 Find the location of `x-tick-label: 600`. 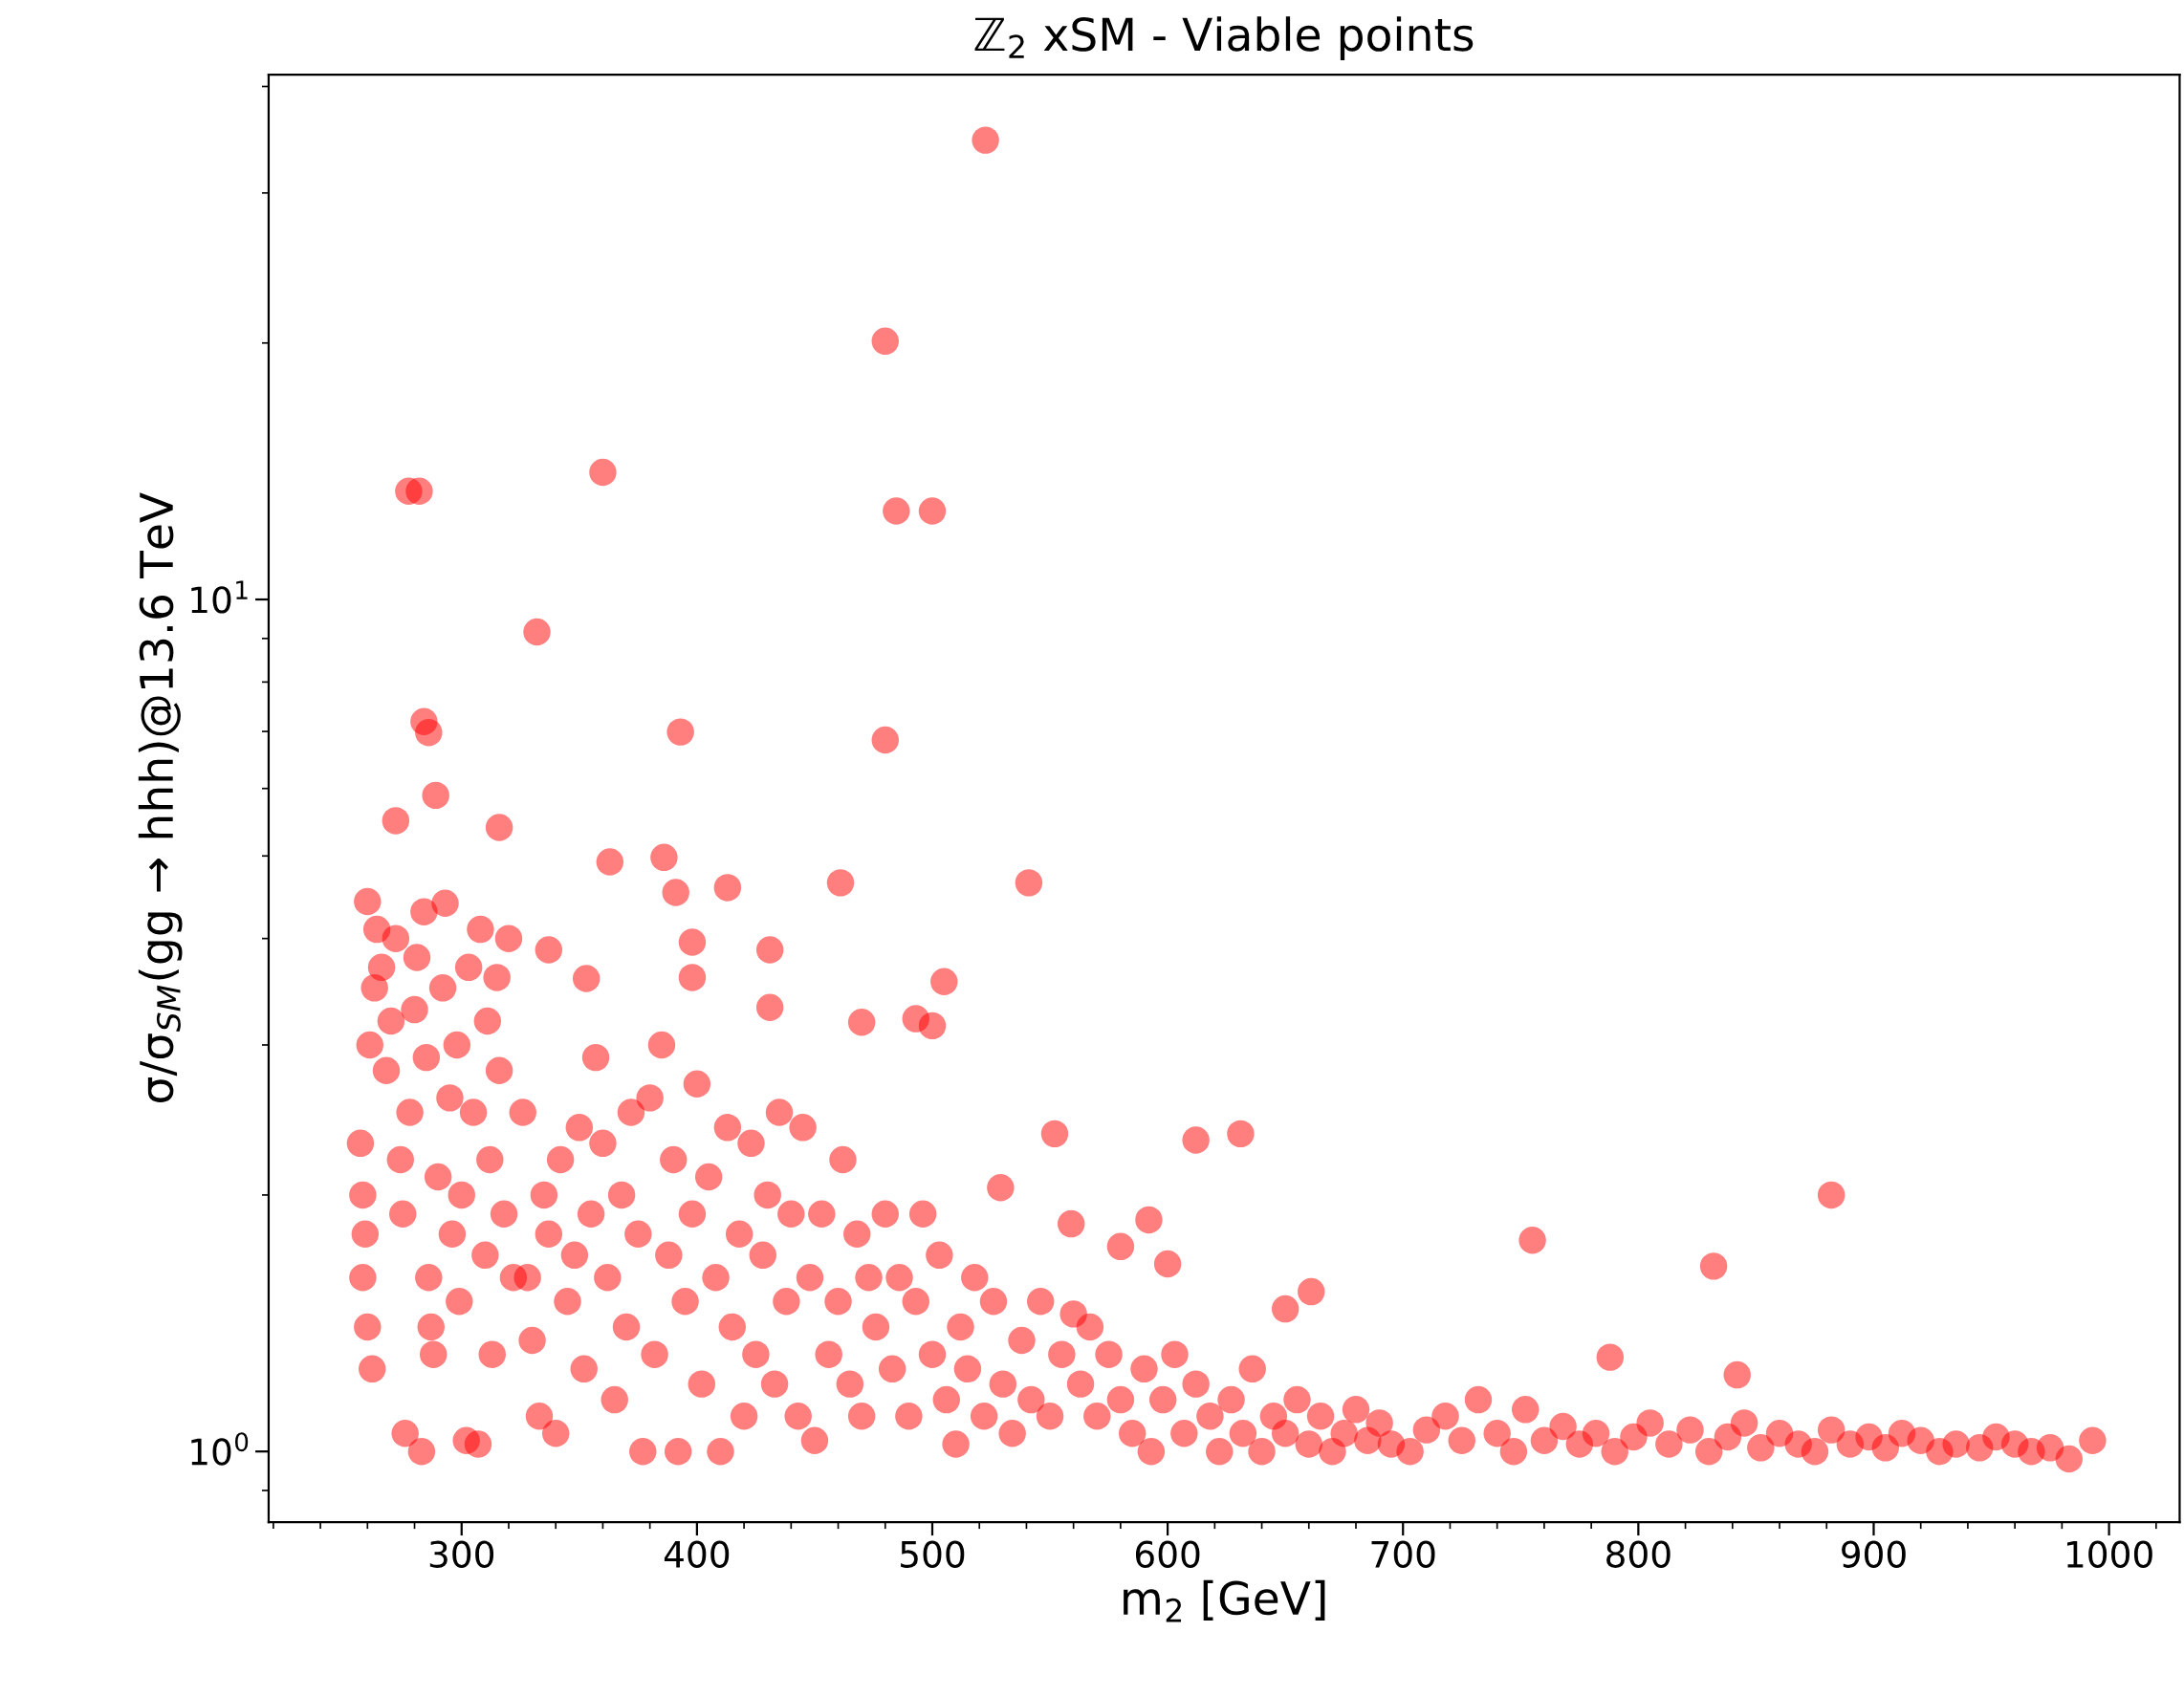

x-tick-label: 600 is located at coordinates (1168, 1554).